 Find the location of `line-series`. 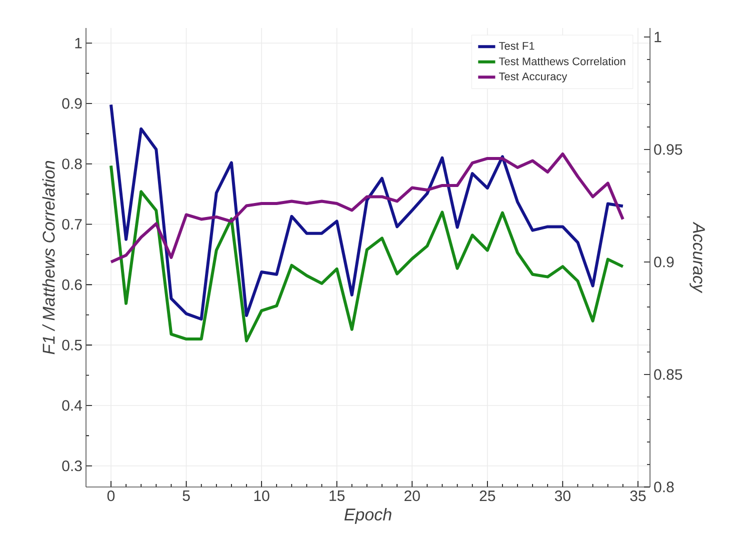

line-series is located at coordinates (367, 208).